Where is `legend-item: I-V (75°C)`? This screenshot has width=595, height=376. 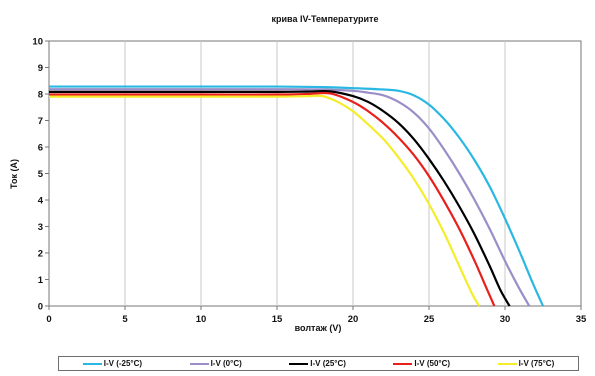 legend-item: I-V (75°C) is located at coordinates (526, 363).